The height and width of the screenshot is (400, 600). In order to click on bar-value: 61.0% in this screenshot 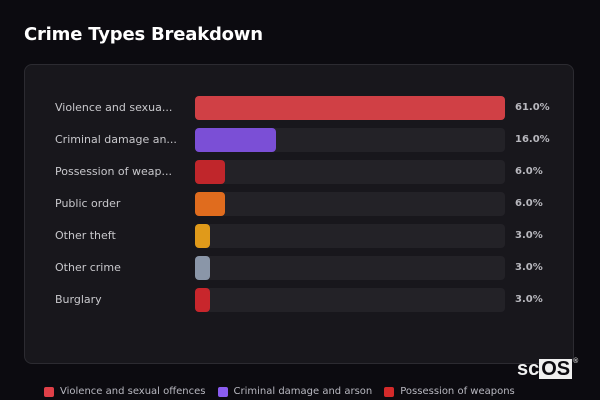, I will do `click(532, 107)`.